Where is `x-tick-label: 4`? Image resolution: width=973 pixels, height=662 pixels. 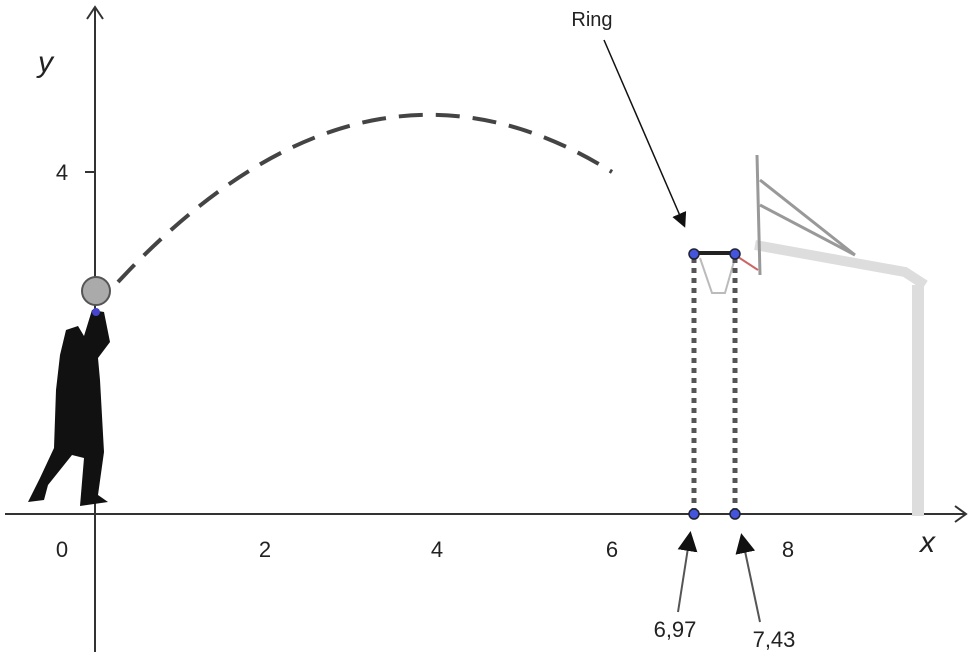
x-tick-label: 4 is located at coordinates (437, 549).